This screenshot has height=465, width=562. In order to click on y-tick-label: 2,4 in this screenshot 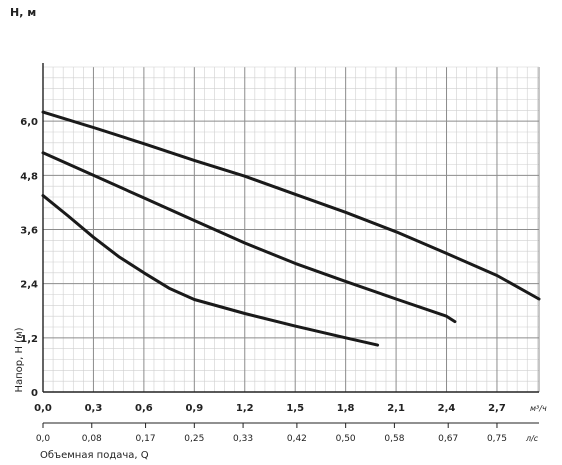, I will do `click(29, 285)`.